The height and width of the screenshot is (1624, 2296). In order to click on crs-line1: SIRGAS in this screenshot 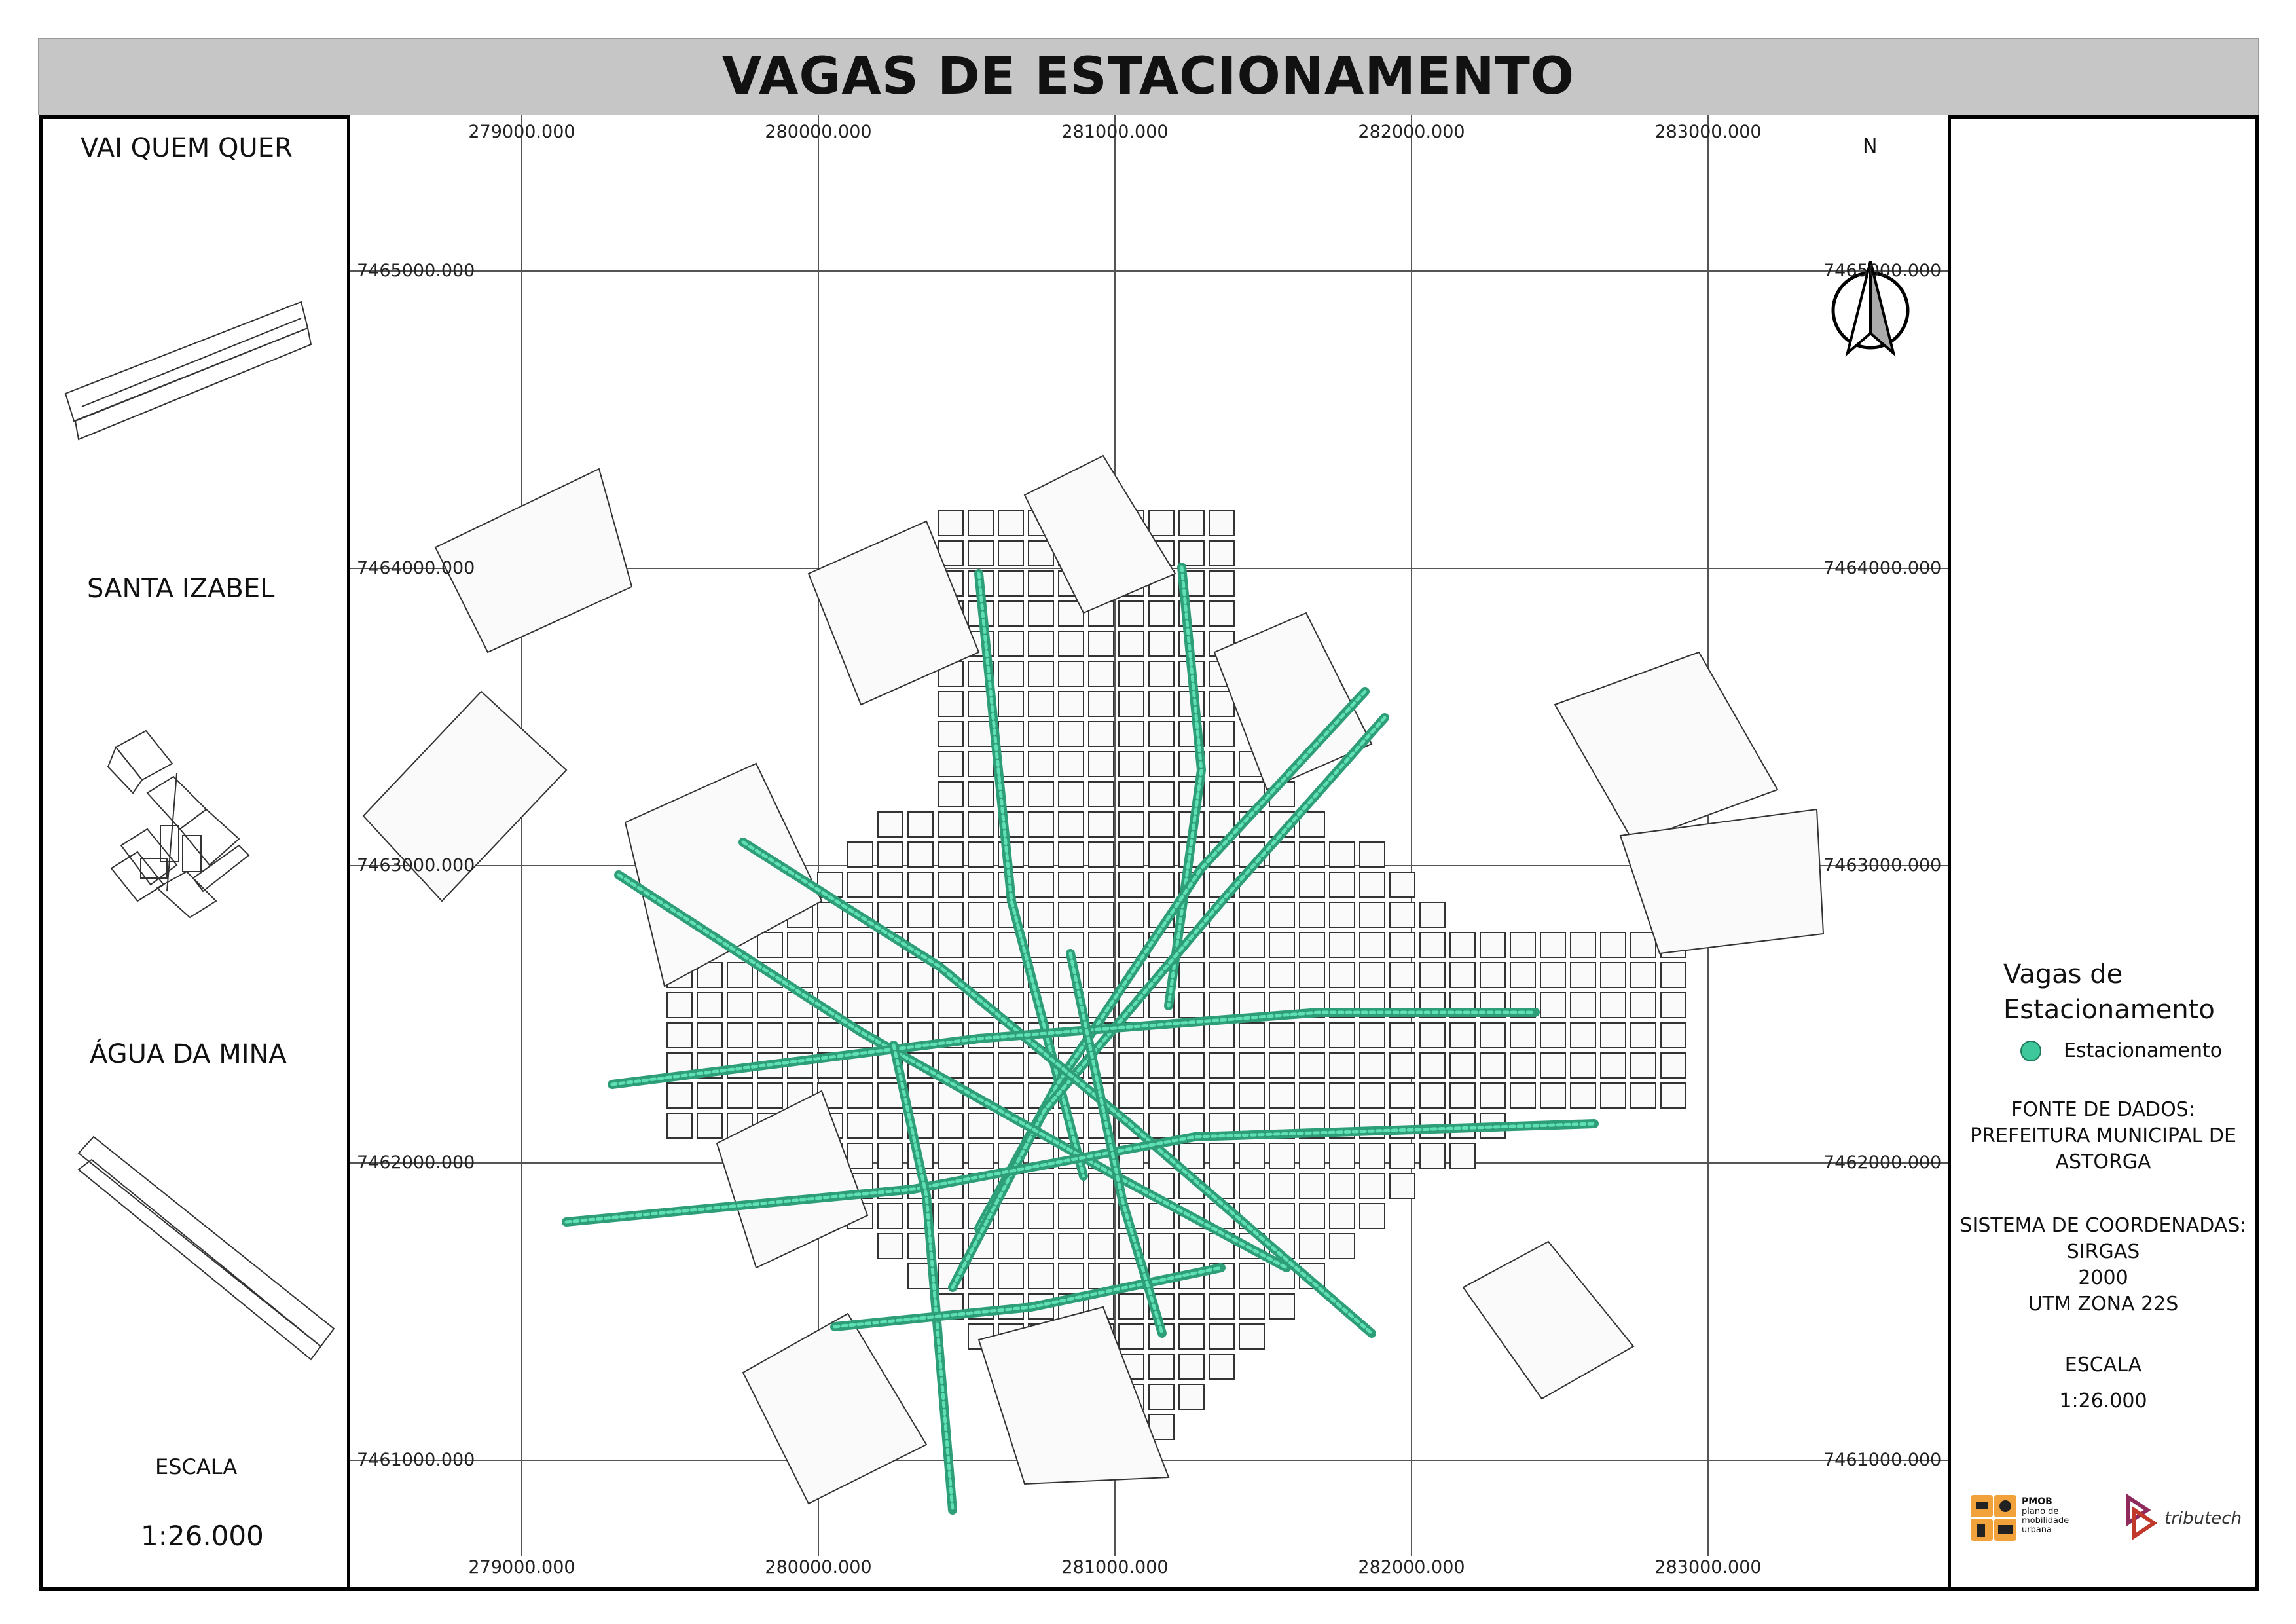, I will do `click(2103, 1251)`.